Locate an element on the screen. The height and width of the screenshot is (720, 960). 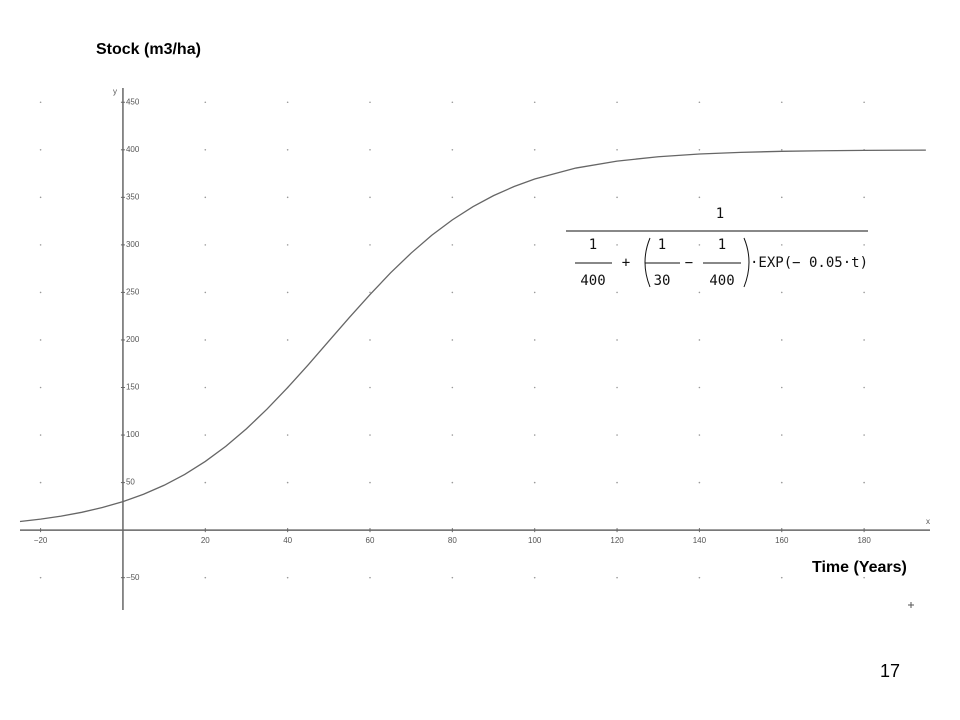
x-tick-label: 140 is located at coordinates (700, 540).